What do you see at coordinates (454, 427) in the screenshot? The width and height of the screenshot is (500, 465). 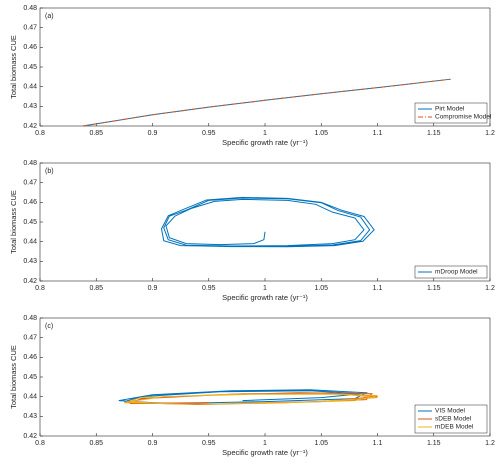 I see `legend-label: mDEB Model` at bounding box center [454, 427].